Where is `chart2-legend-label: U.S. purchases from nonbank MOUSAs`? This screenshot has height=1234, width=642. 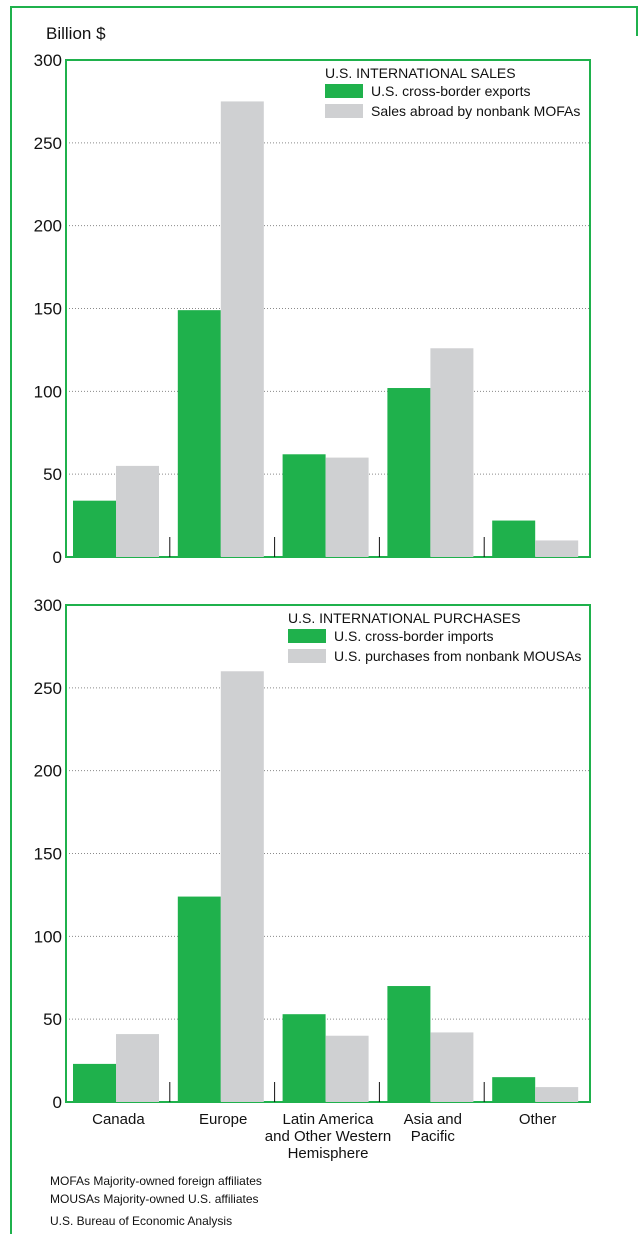
chart2-legend-label: U.S. purchases from nonbank MOUSAs is located at coordinates (457, 656).